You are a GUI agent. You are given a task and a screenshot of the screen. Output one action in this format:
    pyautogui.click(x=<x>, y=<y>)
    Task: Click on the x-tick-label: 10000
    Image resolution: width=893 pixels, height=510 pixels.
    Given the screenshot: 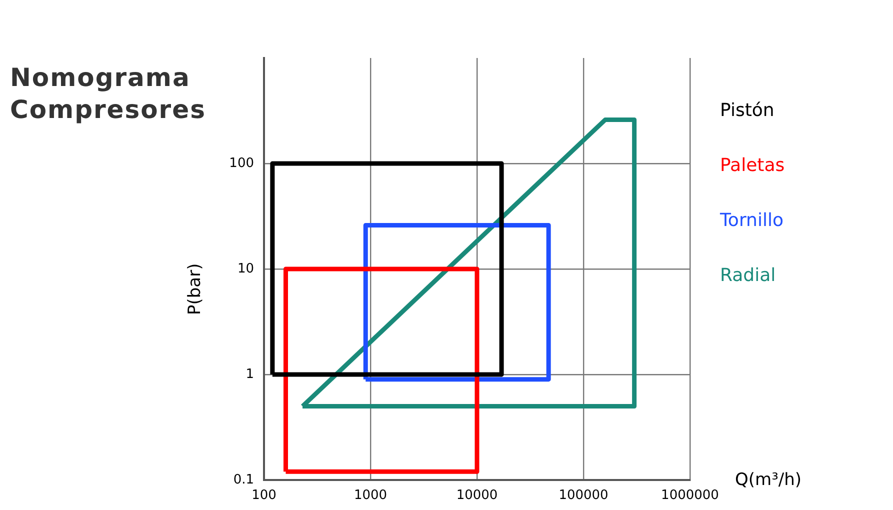 What is the action you would take?
    pyautogui.click(x=477, y=496)
    